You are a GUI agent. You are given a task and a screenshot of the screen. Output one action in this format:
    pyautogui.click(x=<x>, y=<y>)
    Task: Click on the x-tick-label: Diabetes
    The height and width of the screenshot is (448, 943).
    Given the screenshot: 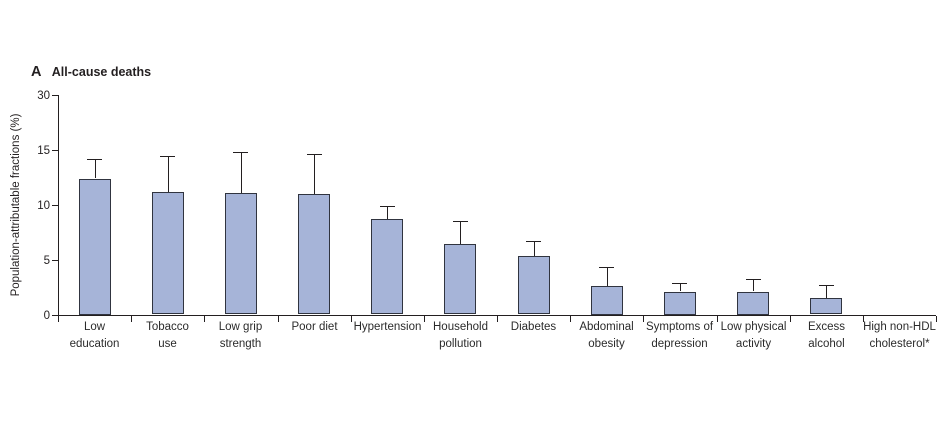 What is the action you would take?
    pyautogui.click(x=533, y=327)
    